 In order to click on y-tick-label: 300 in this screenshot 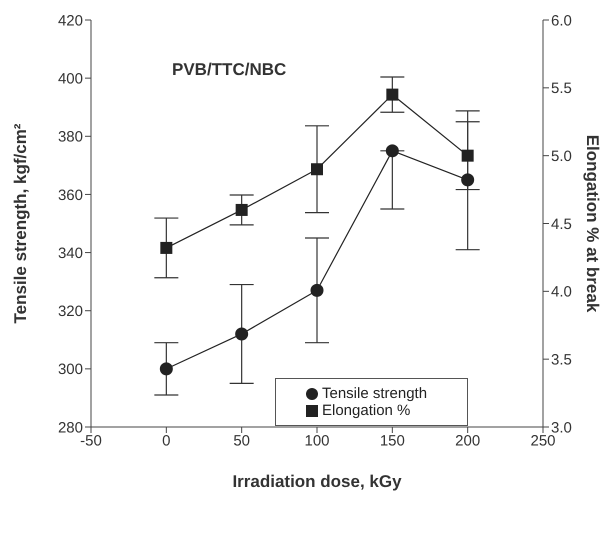, I will do `click(70, 369)`.